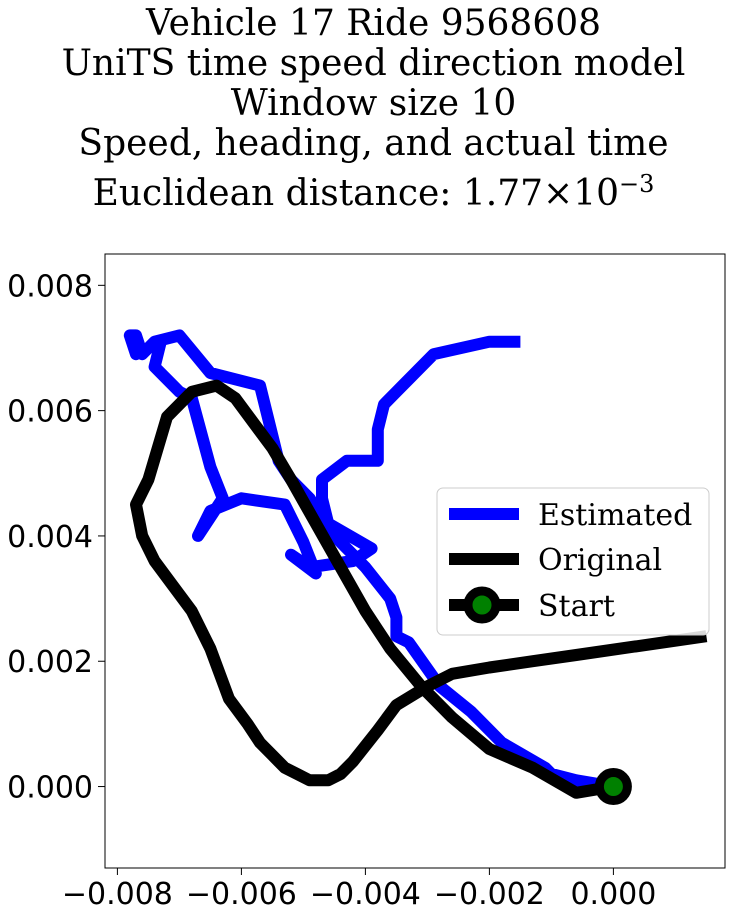 This screenshot has height=916, width=747. I want to click on y-tick-label: 0.008, so click(50, 286).